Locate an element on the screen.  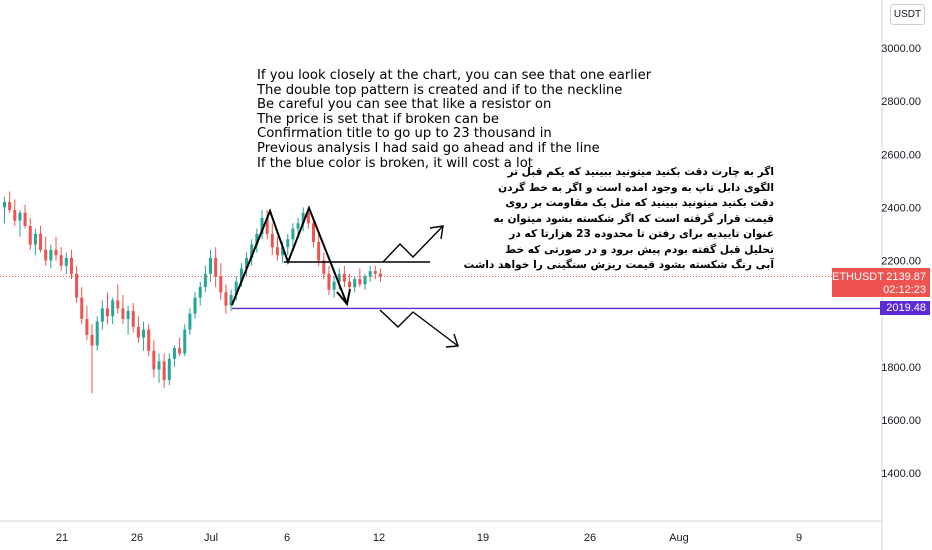
annotation-en-line: The price is set that if broken can be is located at coordinates (378, 119).